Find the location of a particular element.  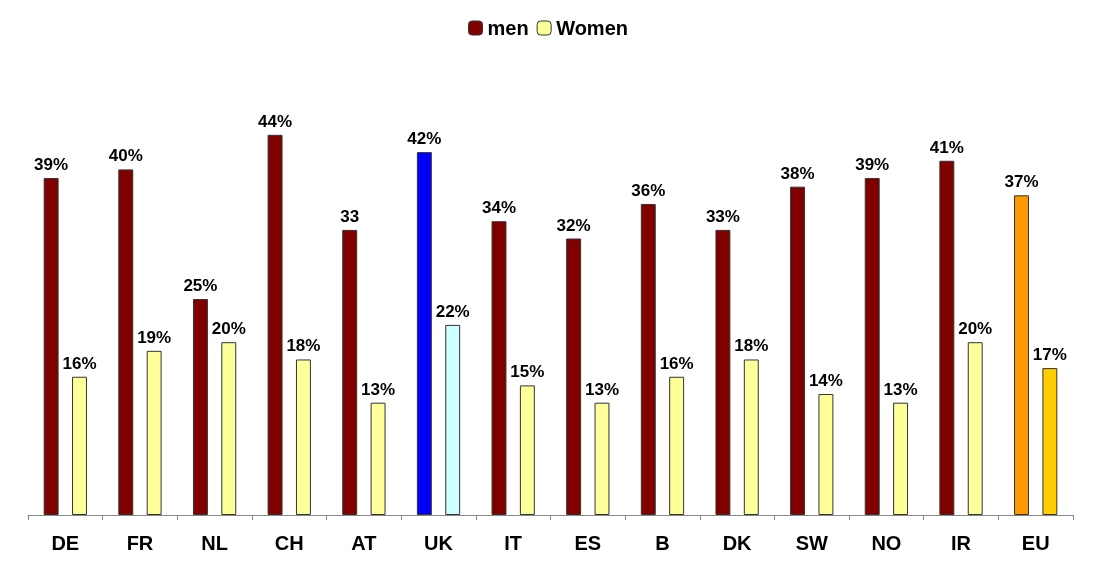

x-tick-label: EU is located at coordinates (1035, 543).